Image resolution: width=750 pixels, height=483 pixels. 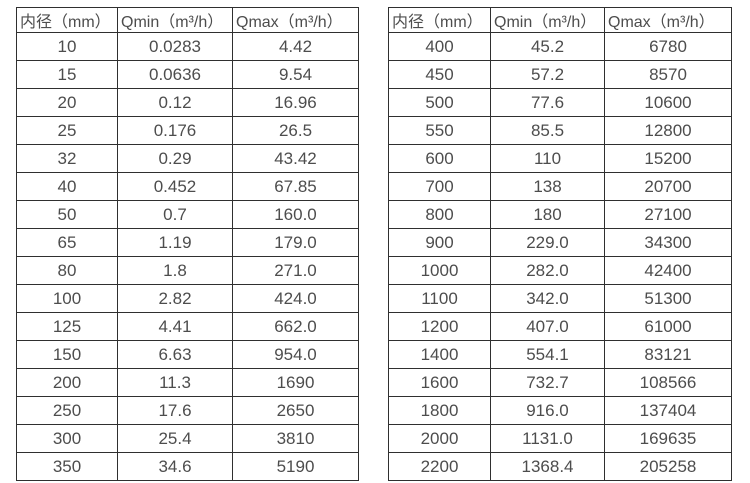 I want to click on table-row: 350 34.6 5190, so click(x=187, y=466).